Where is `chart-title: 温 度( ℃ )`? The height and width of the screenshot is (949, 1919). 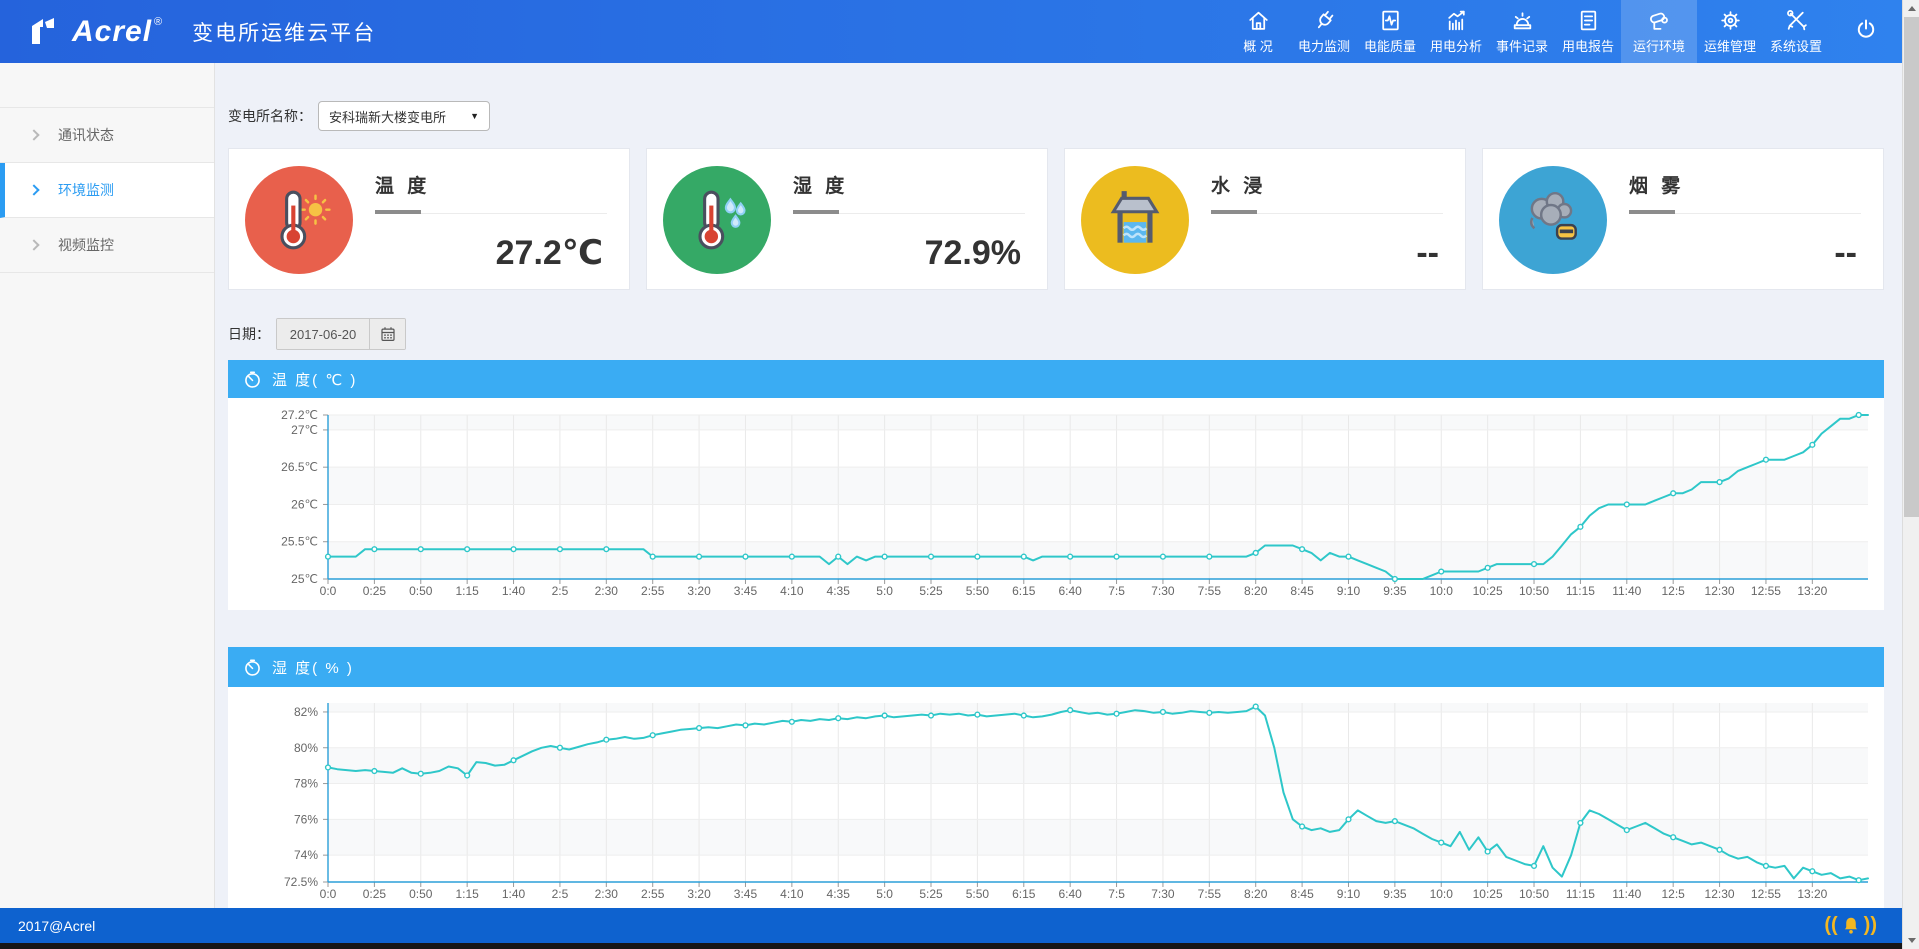
chart-title: 温 度( ℃ ) is located at coordinates (315, 380).